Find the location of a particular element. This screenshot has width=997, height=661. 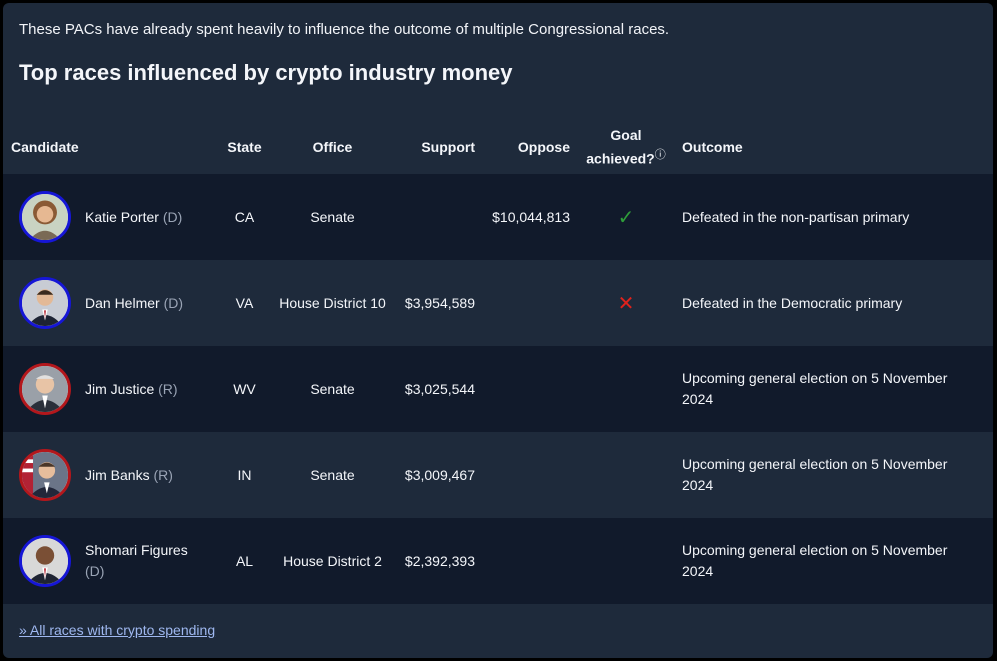

office-cell: House District 2 is located at coordinates (332, 560).